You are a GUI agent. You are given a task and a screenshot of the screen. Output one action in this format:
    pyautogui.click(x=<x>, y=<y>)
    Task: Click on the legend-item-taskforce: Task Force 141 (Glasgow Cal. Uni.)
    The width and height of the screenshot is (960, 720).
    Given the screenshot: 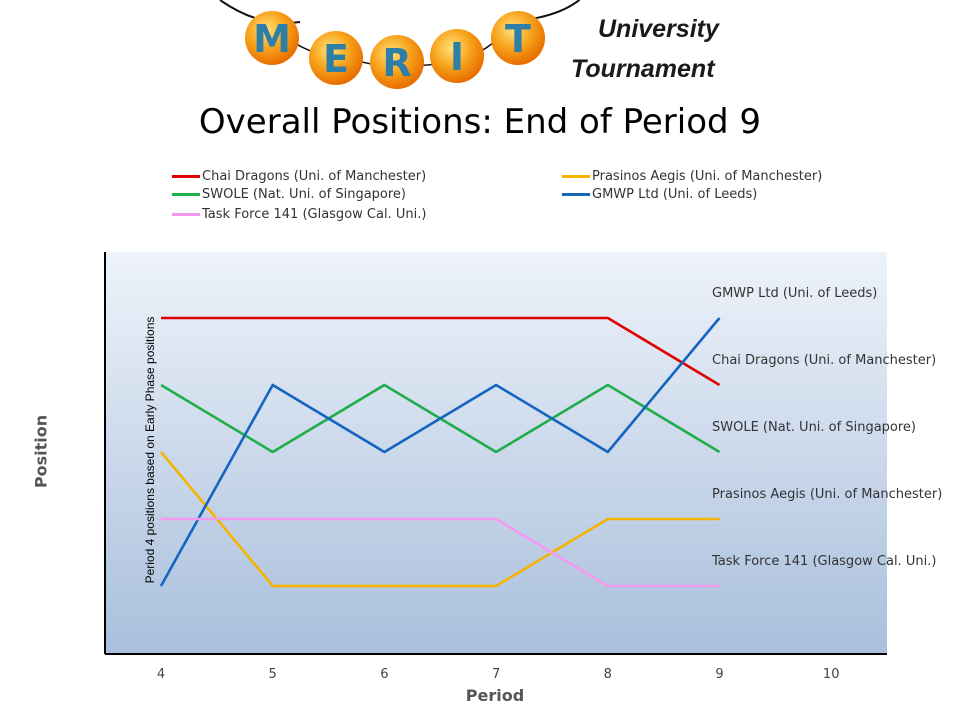 What is the action you would take?
    pyautogui.click(x=299, y=214)
    